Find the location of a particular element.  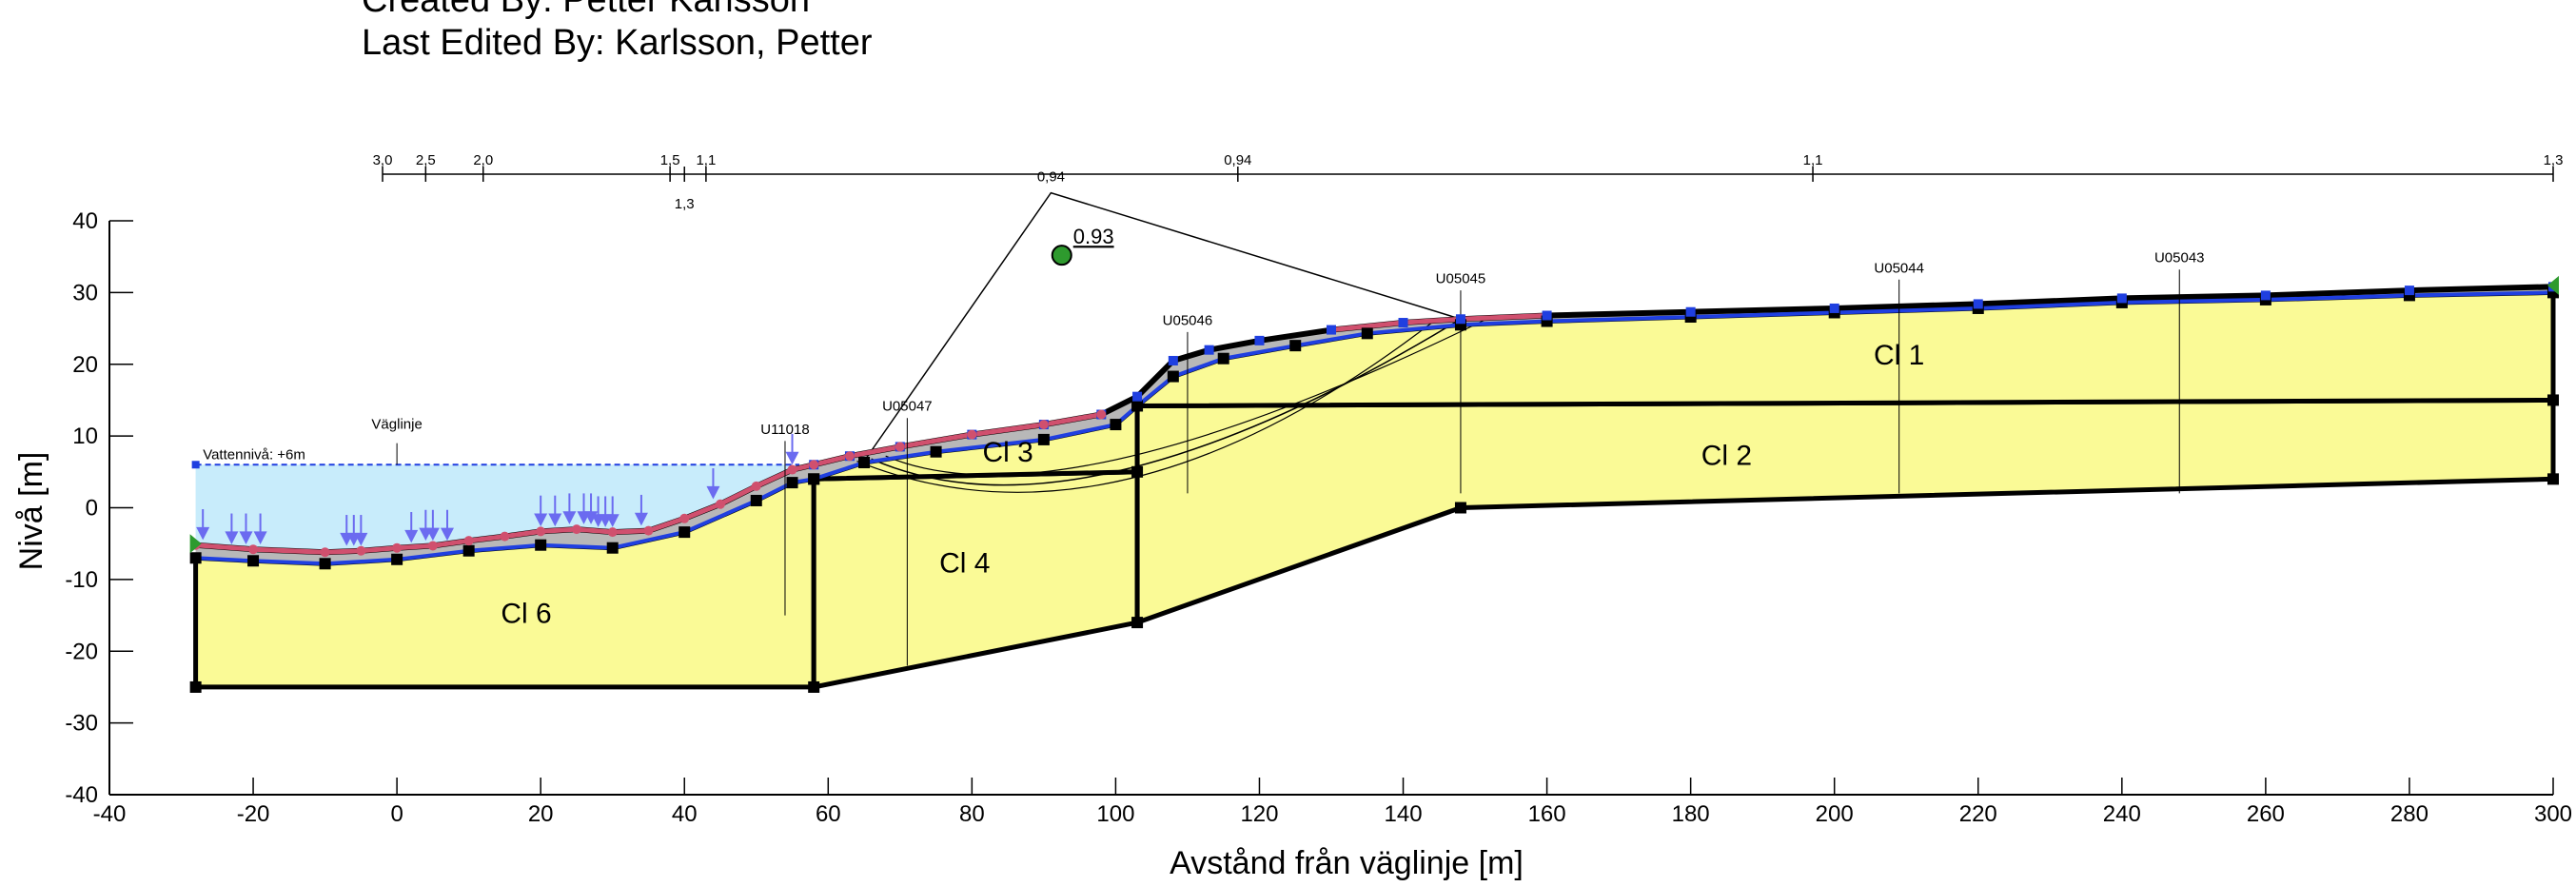

y-axis-title: Nivå [m] is located at coordinates (31, 511).